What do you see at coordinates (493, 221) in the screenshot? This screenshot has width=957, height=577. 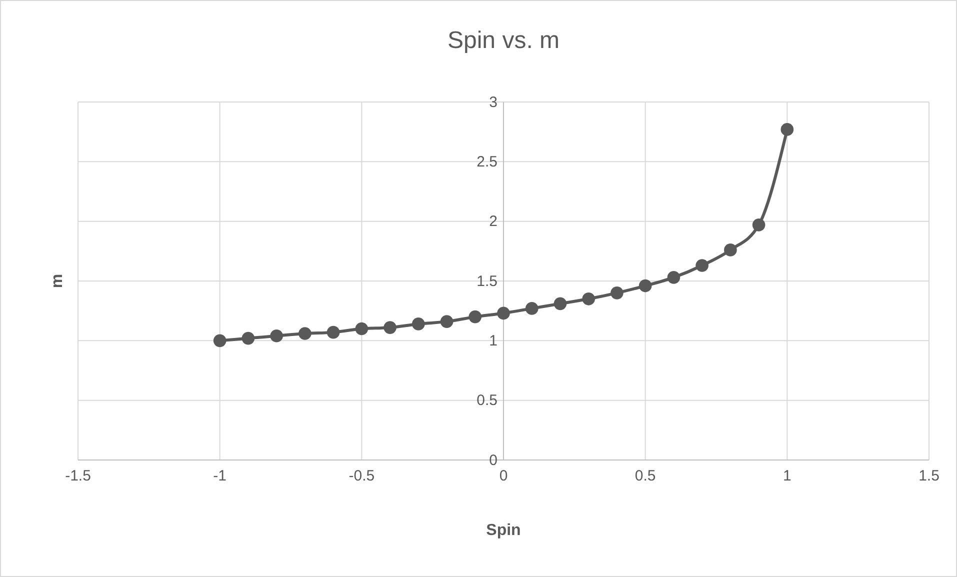 I see `y-tick-label: 2` at bounding box center [493, 221].